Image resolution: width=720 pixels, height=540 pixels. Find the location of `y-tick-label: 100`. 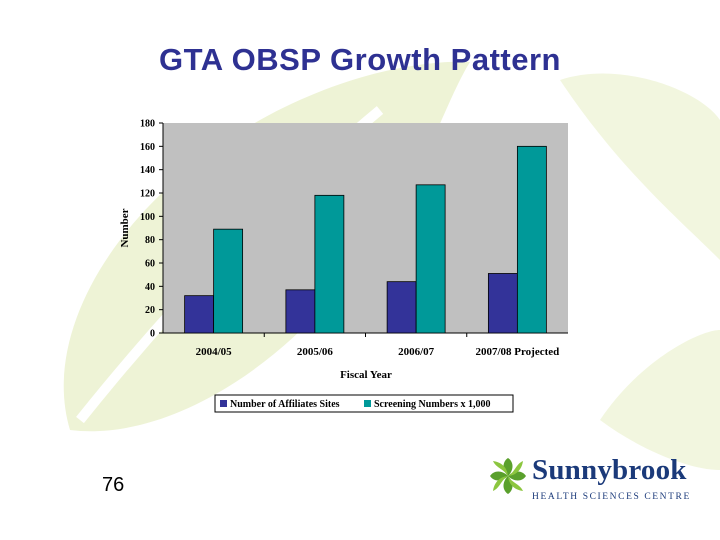

y-tick-label: 100 is located at coordinates (147, 217).